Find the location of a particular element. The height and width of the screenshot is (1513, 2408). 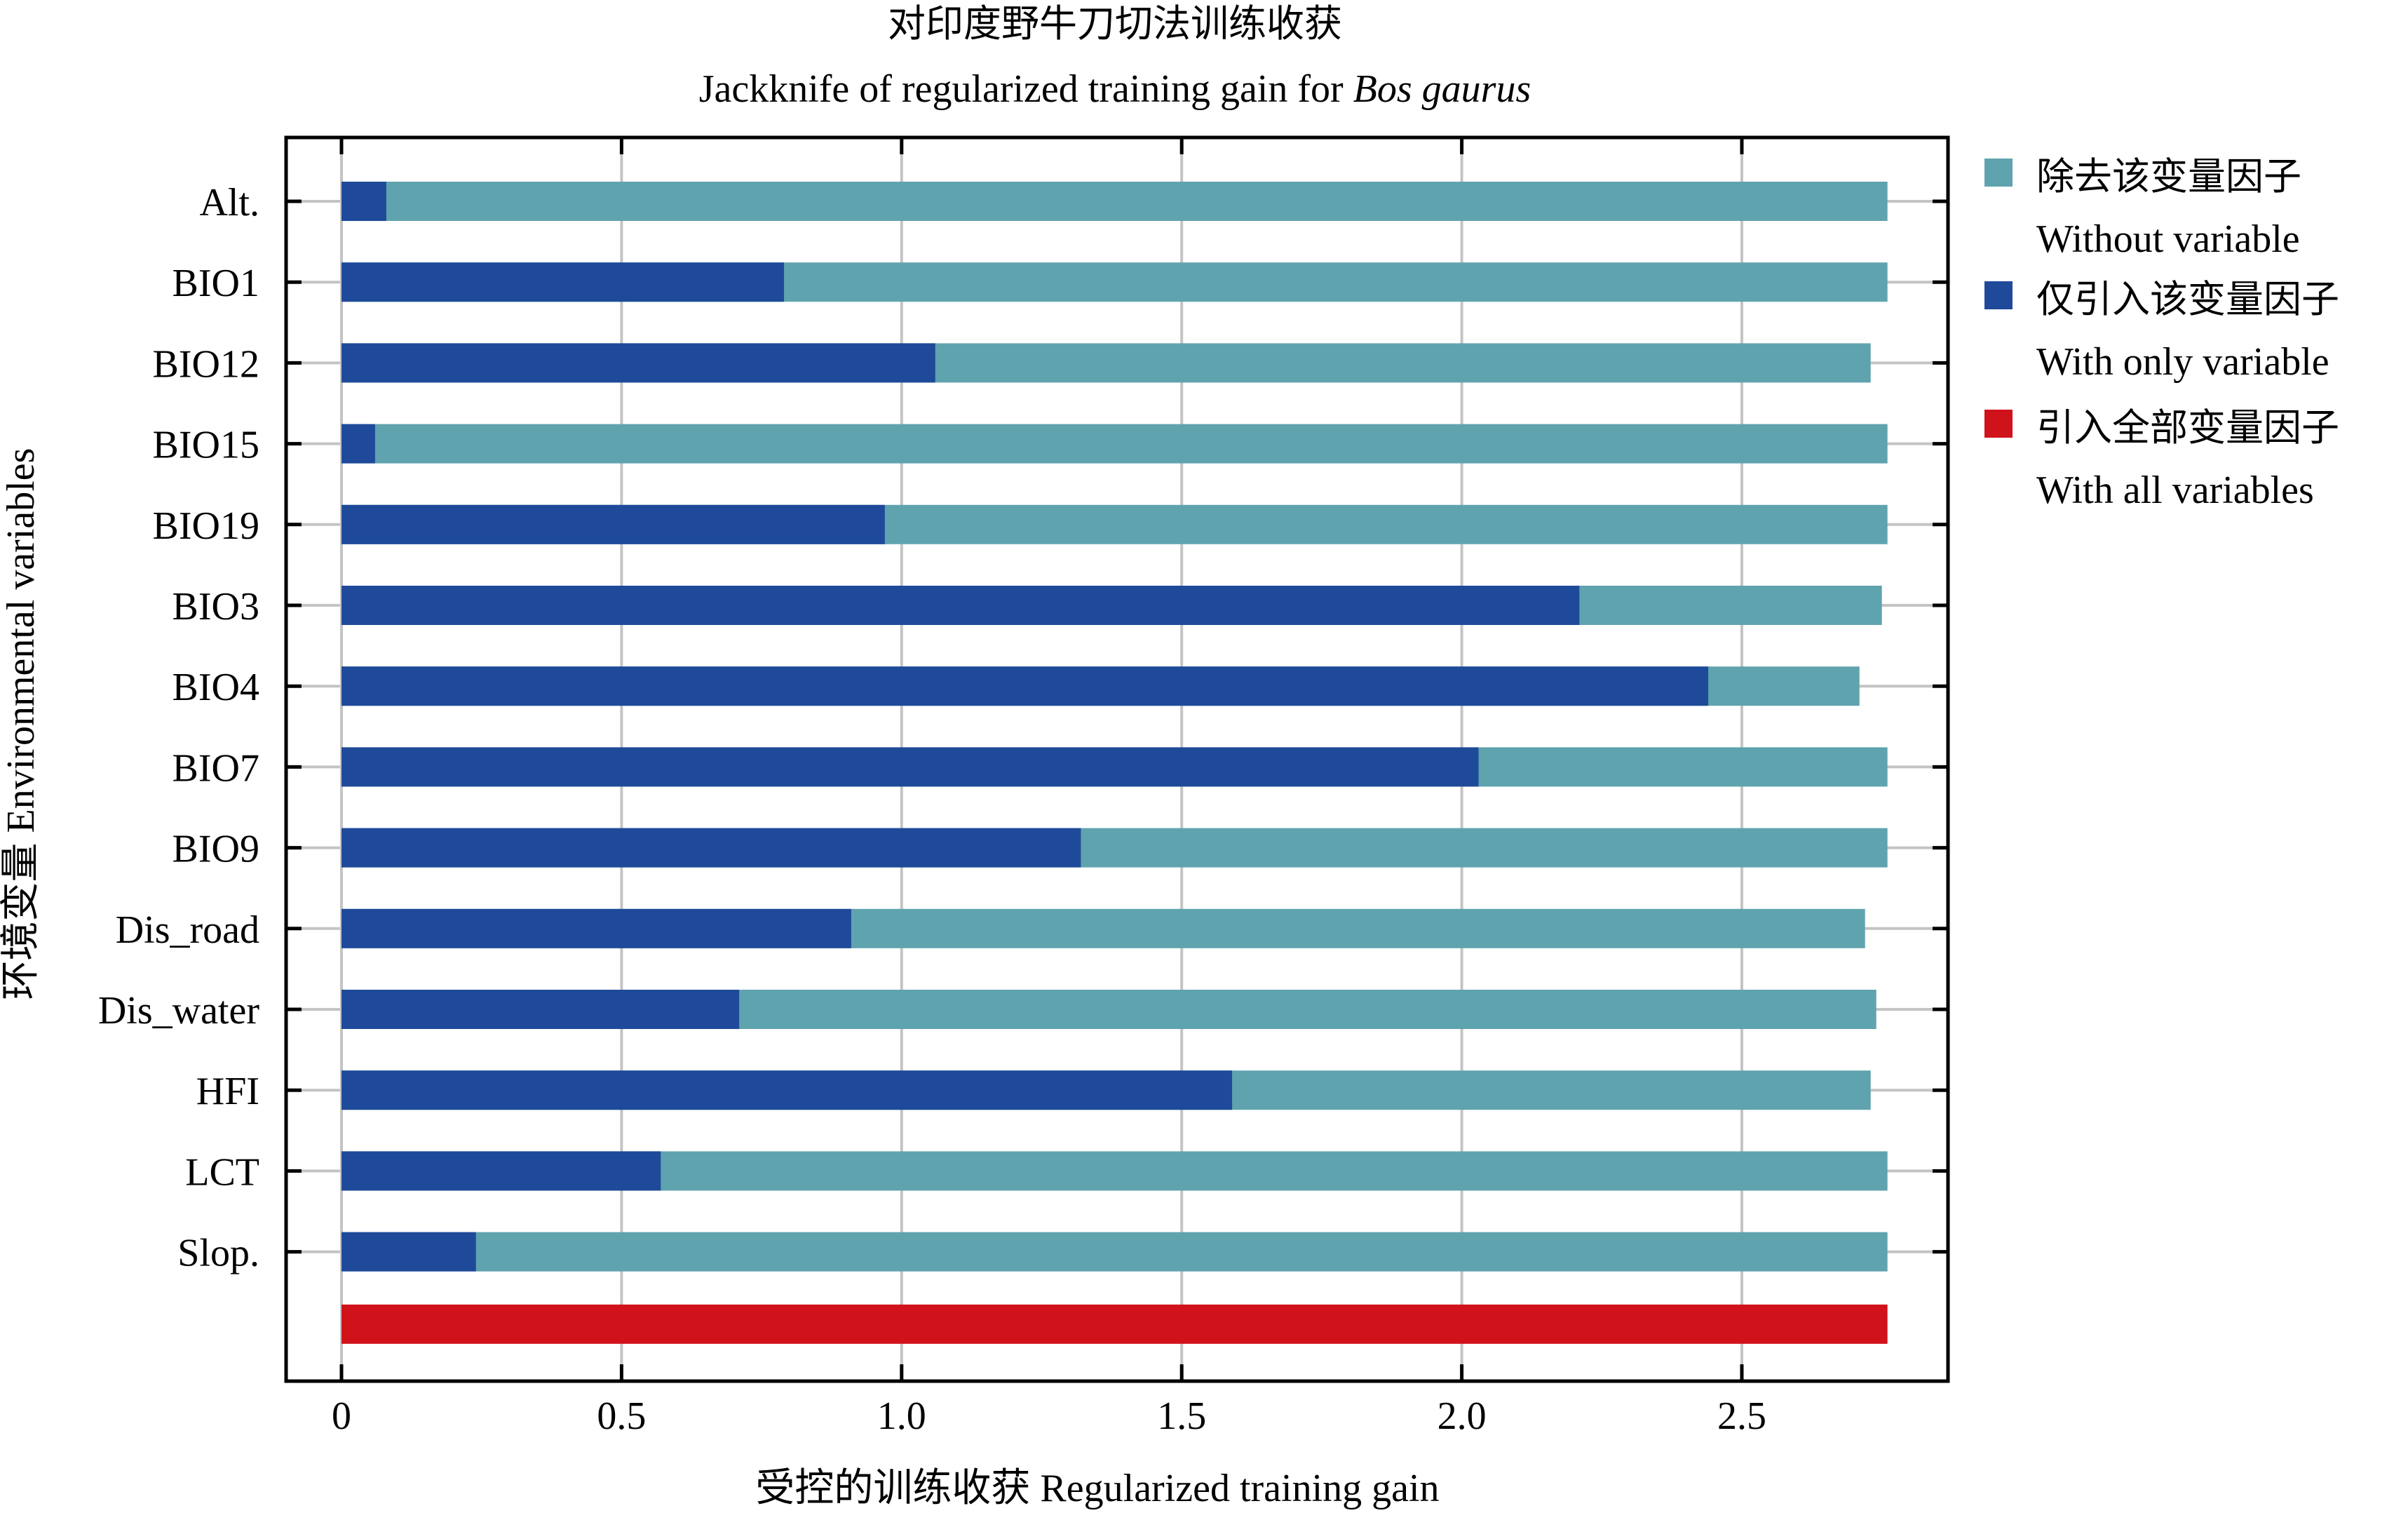

x-tick-label: 0.5 is located at coordinates (621, 1416).